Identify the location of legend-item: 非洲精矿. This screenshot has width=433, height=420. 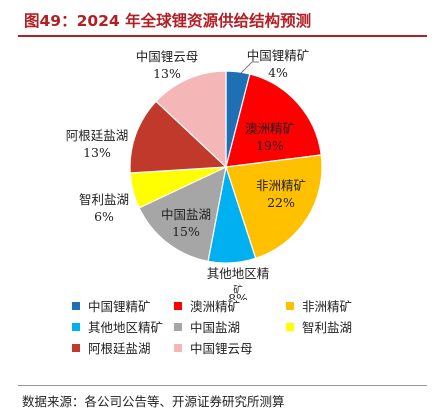
(319, 305).